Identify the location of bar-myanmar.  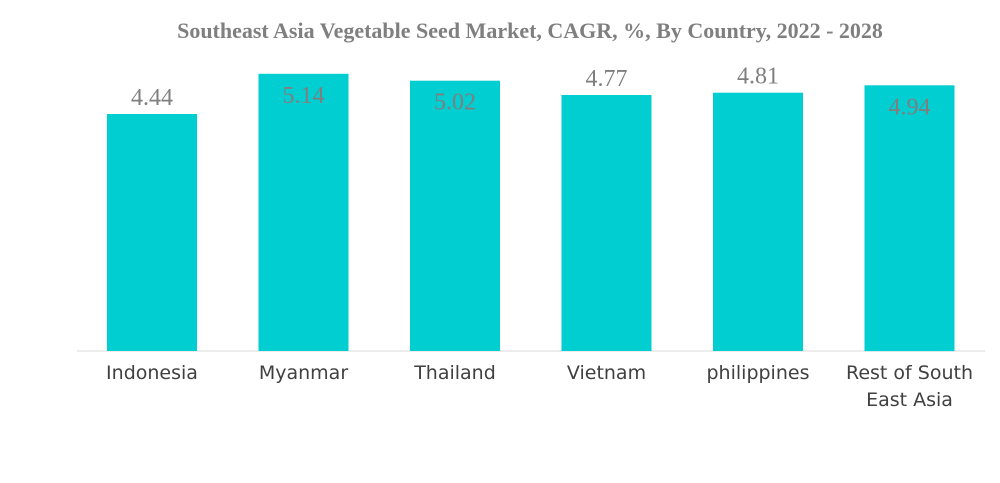
(303, 212).